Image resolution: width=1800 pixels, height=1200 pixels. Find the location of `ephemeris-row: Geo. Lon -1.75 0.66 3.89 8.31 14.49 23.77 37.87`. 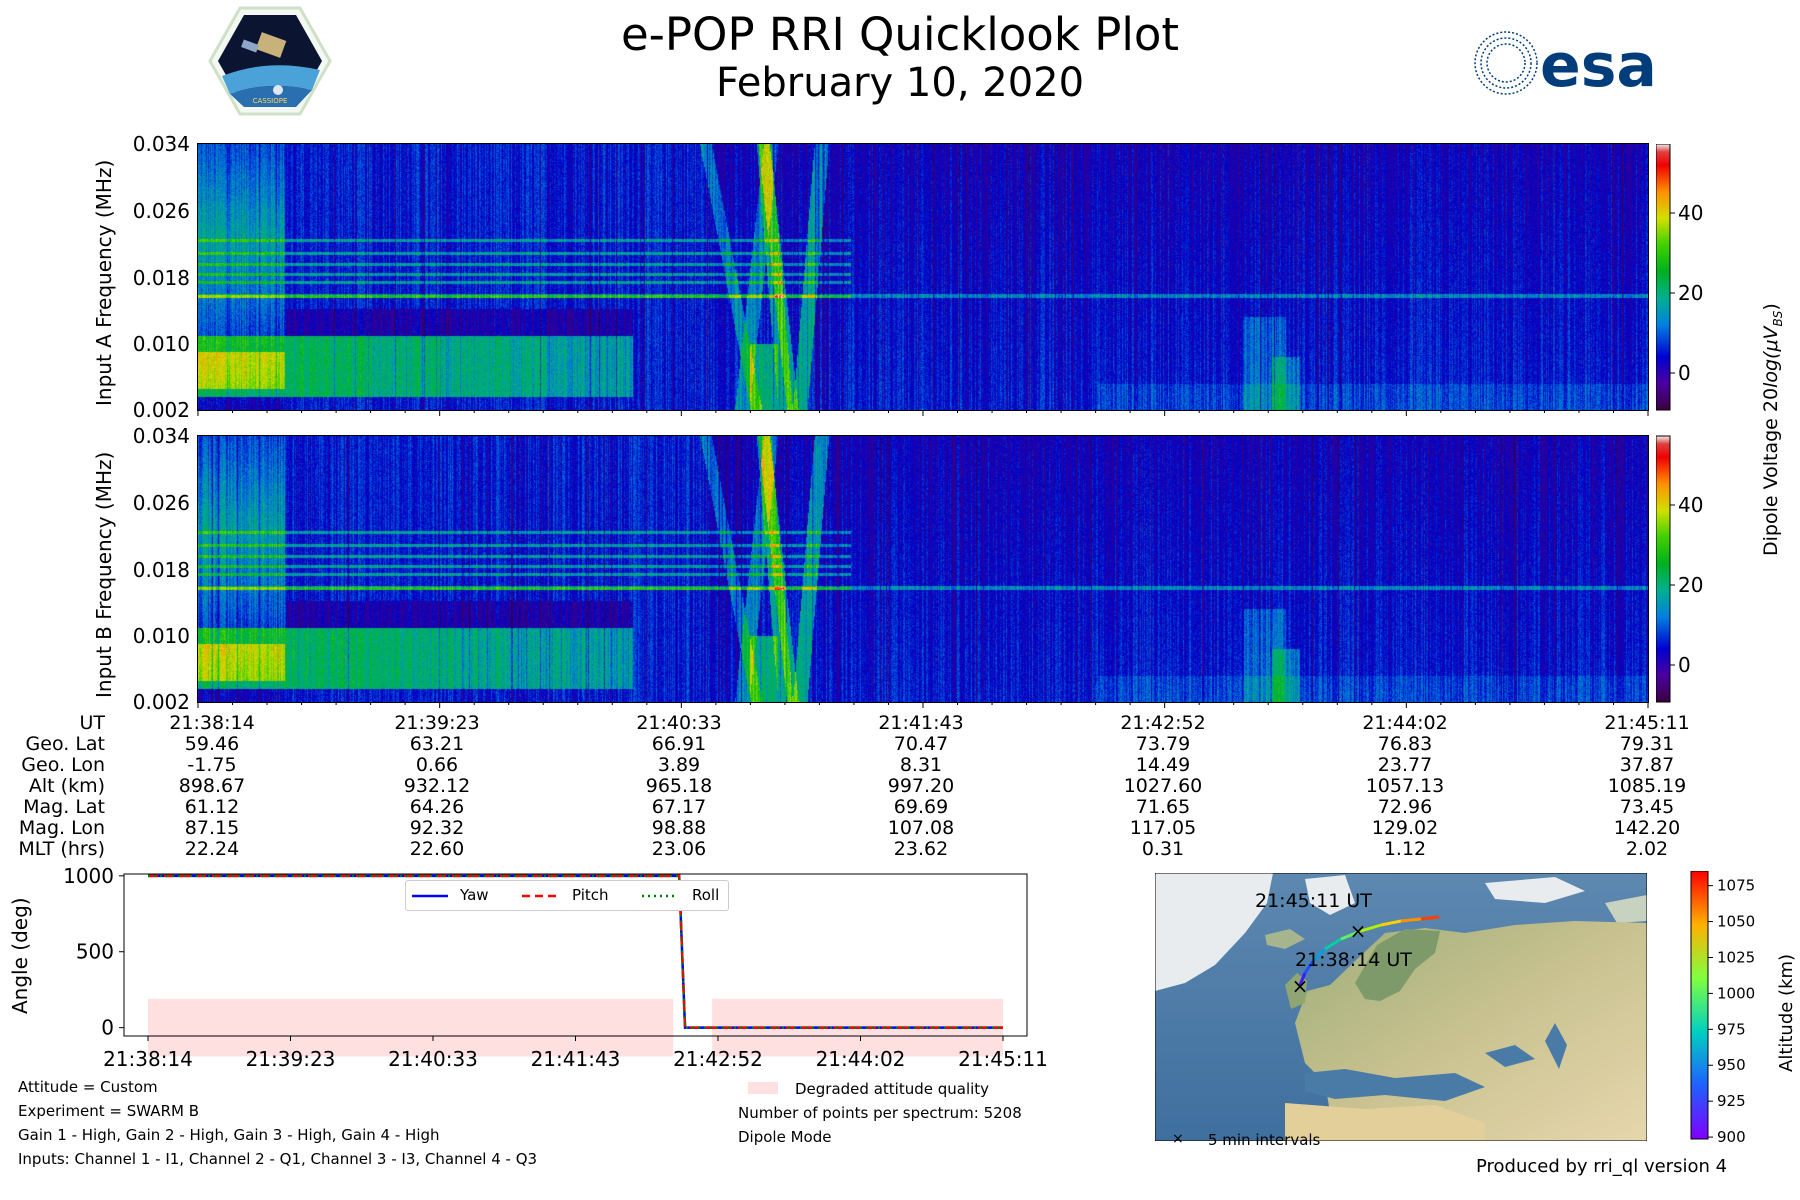

ephemeris-row: Geo. Lon -1.75 0.66 3.89 8.31 14.49 23.77 37.87 is located at coordinates (900, 765).